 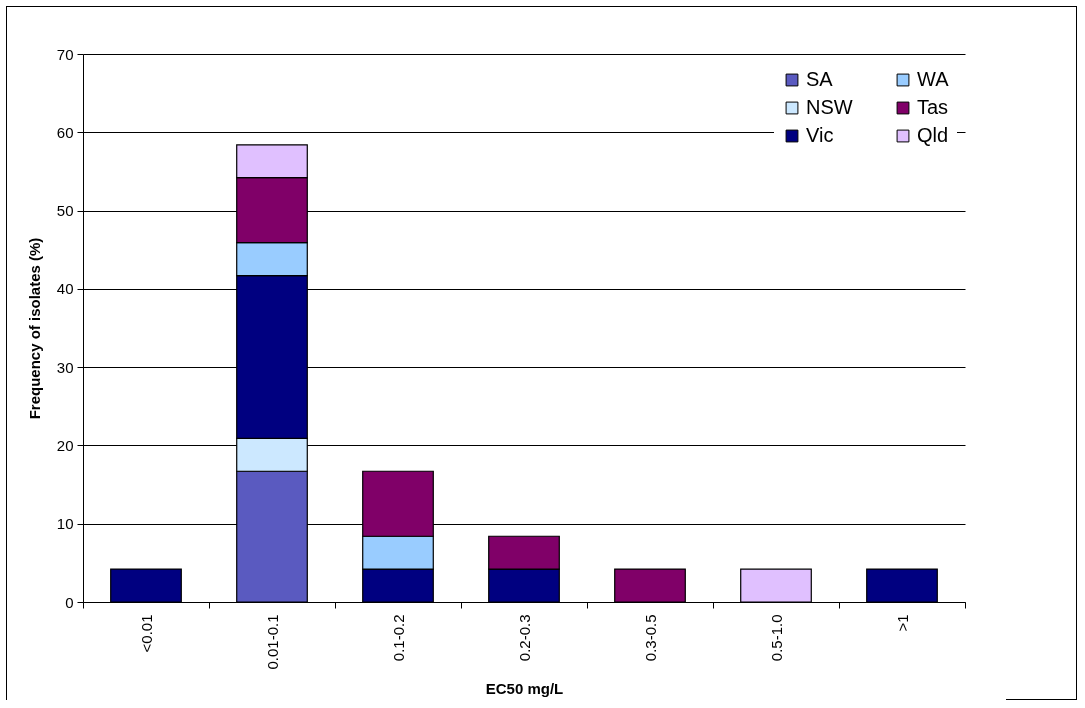 What do you see at coordinates (776, 638) in the screenshot?
I see `x-tick-label: 0.5-1.0` at bounding box center [776, 638].